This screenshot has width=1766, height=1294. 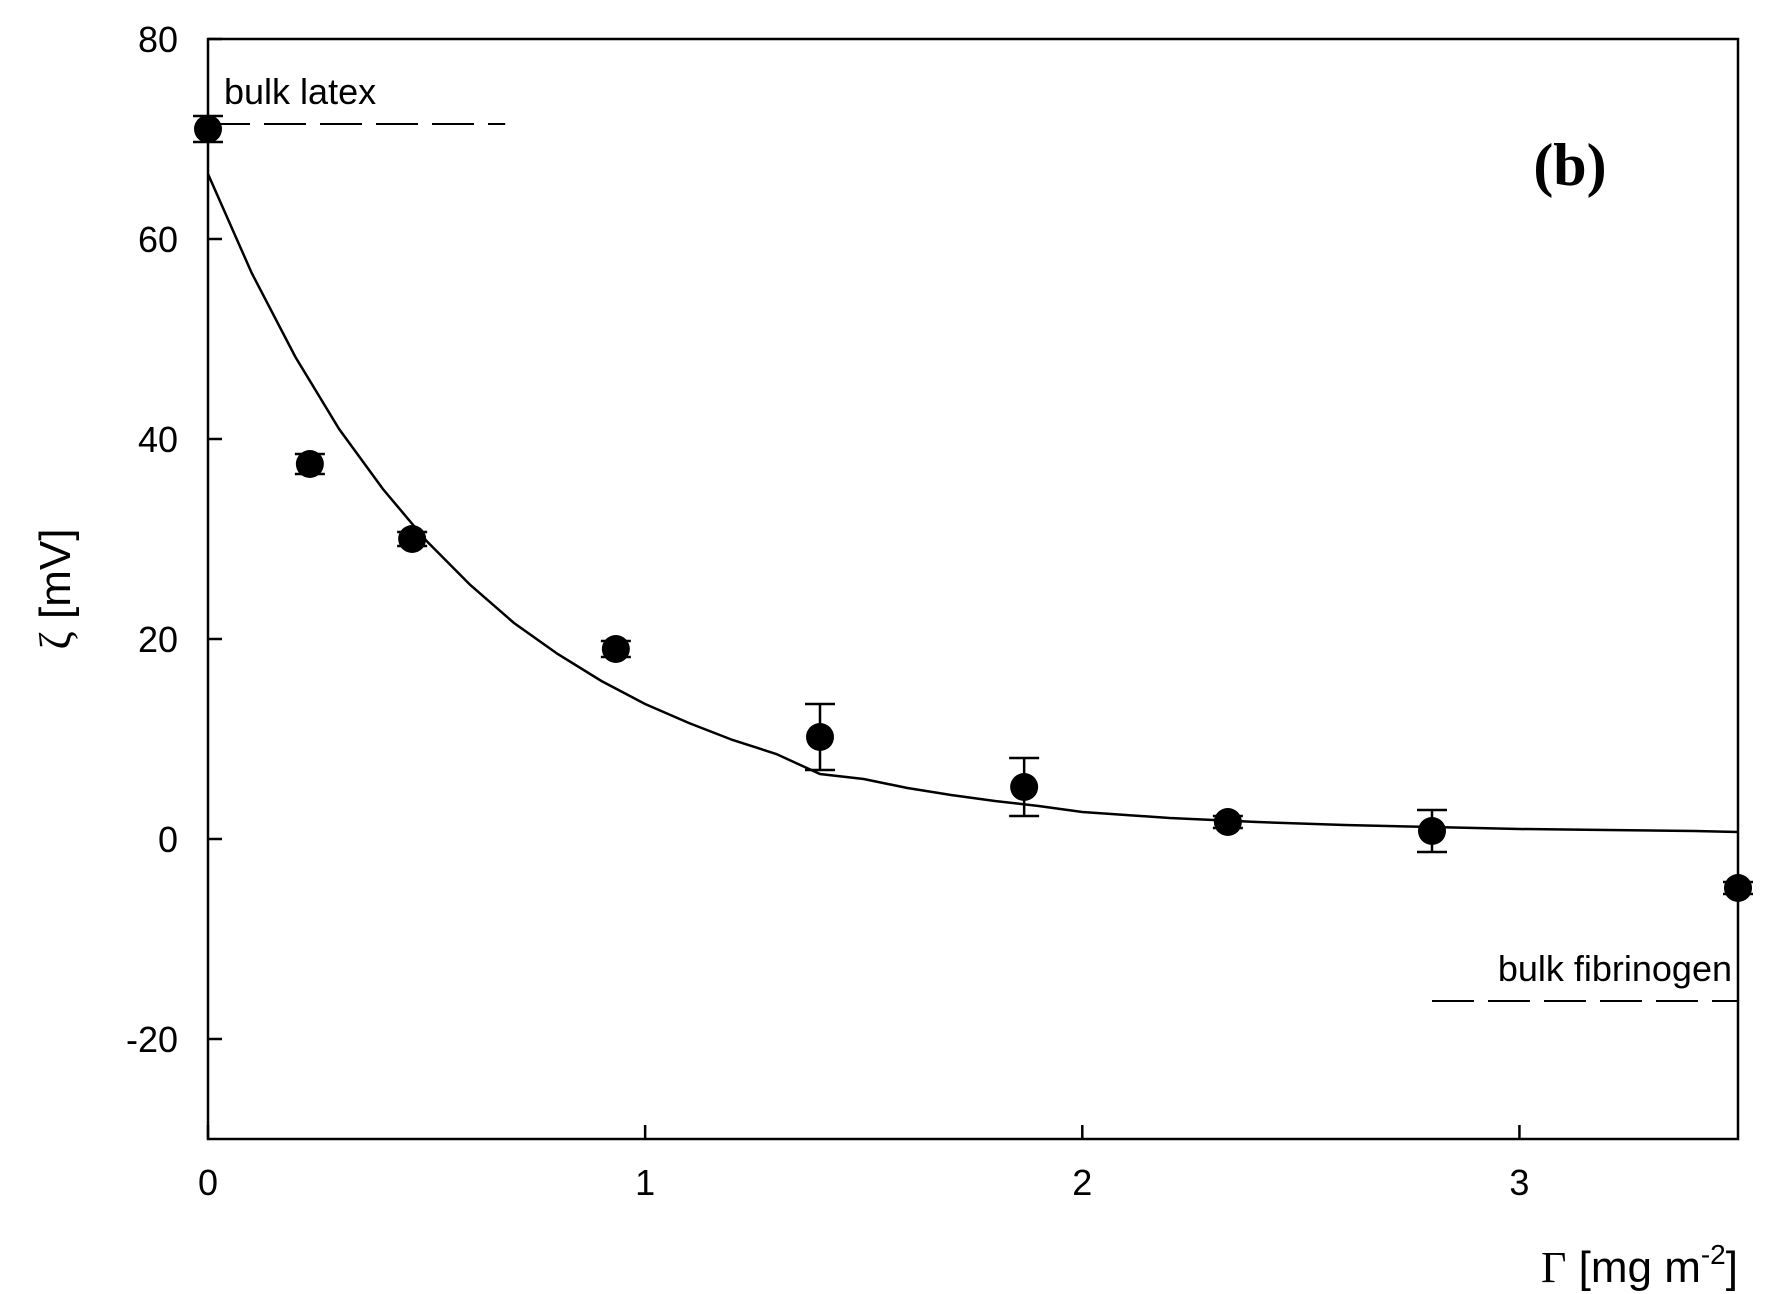 What do you see at coordinates (1519, 1182) in the screenshot?
I see `x-tick-label: 3` at bounding box center [1519, 1182].